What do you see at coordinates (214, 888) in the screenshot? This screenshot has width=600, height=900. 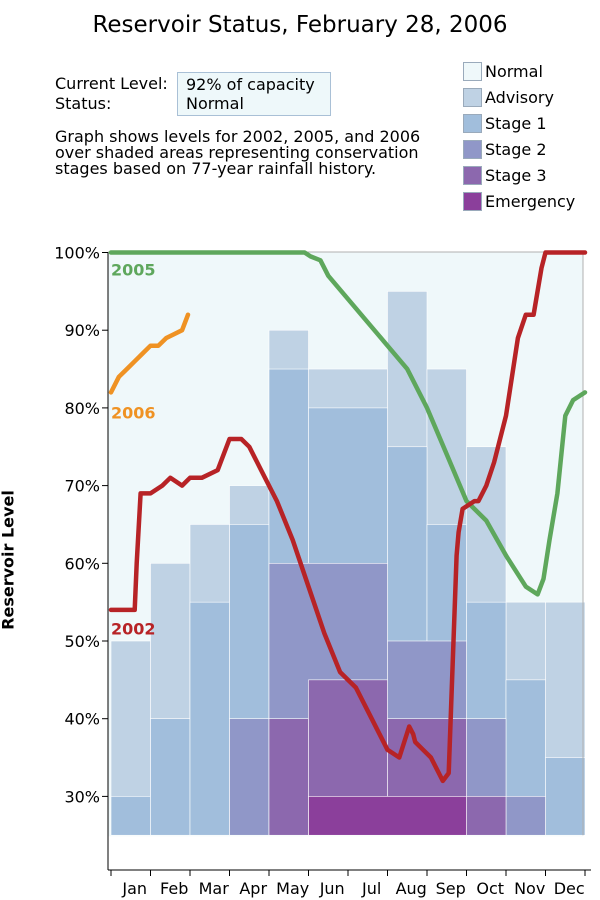 I see `x-tick-label: Mar` at bounding box center [214, 888].